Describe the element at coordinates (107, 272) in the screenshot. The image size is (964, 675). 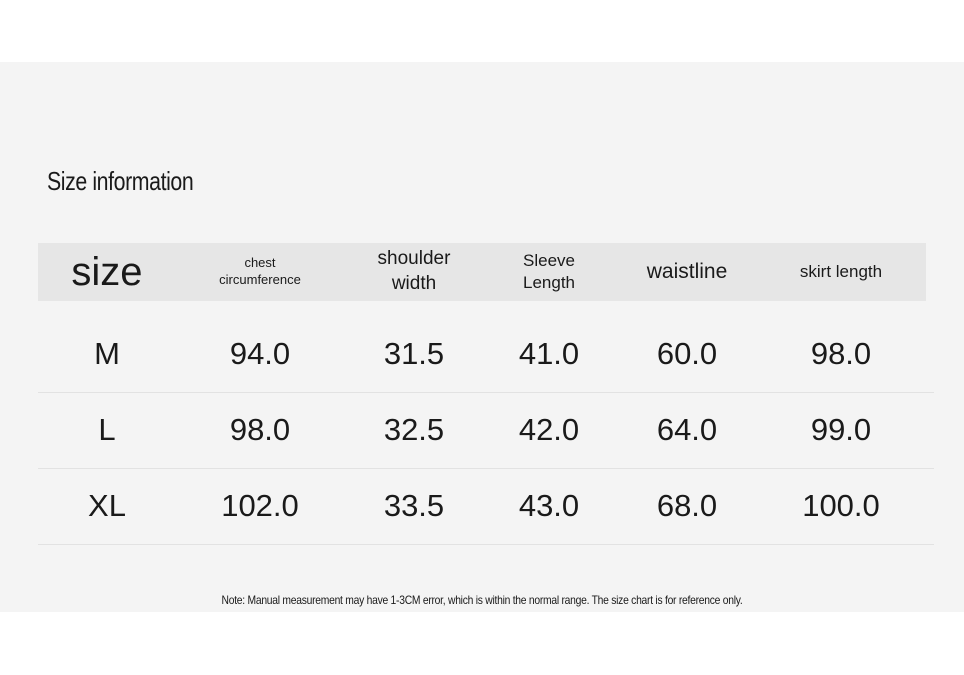
I see `column-header: size` at that location.